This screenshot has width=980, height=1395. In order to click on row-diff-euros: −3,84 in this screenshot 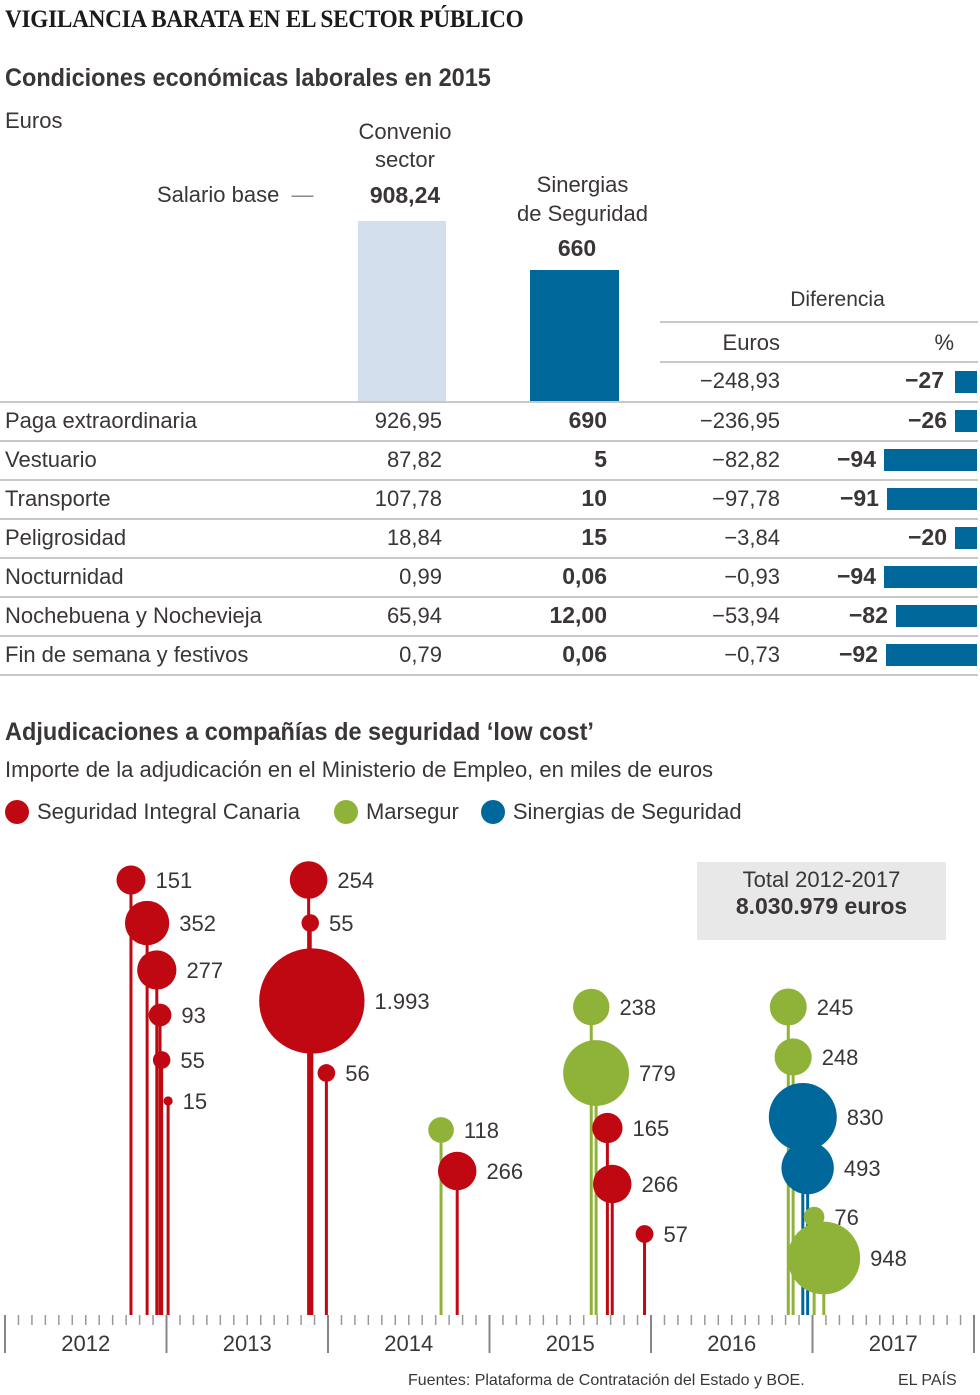, I will do `click(752, 537)`.